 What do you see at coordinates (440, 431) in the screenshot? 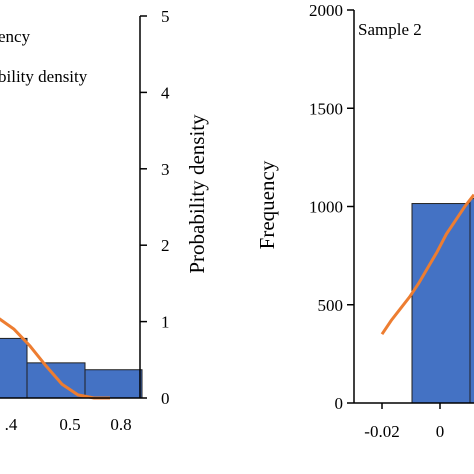
I see `right-x-tick-label: 0` at bounding box center [440, 431].